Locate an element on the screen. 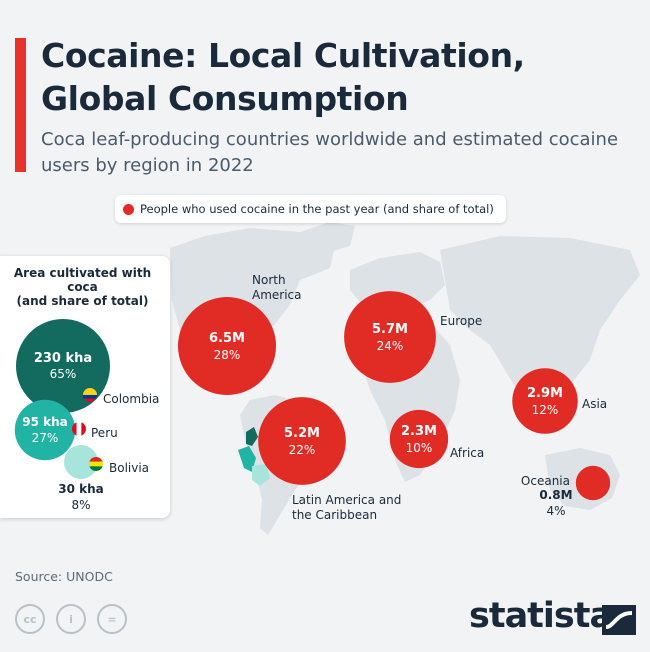  continent-asia is located at coordinates (540, 318).